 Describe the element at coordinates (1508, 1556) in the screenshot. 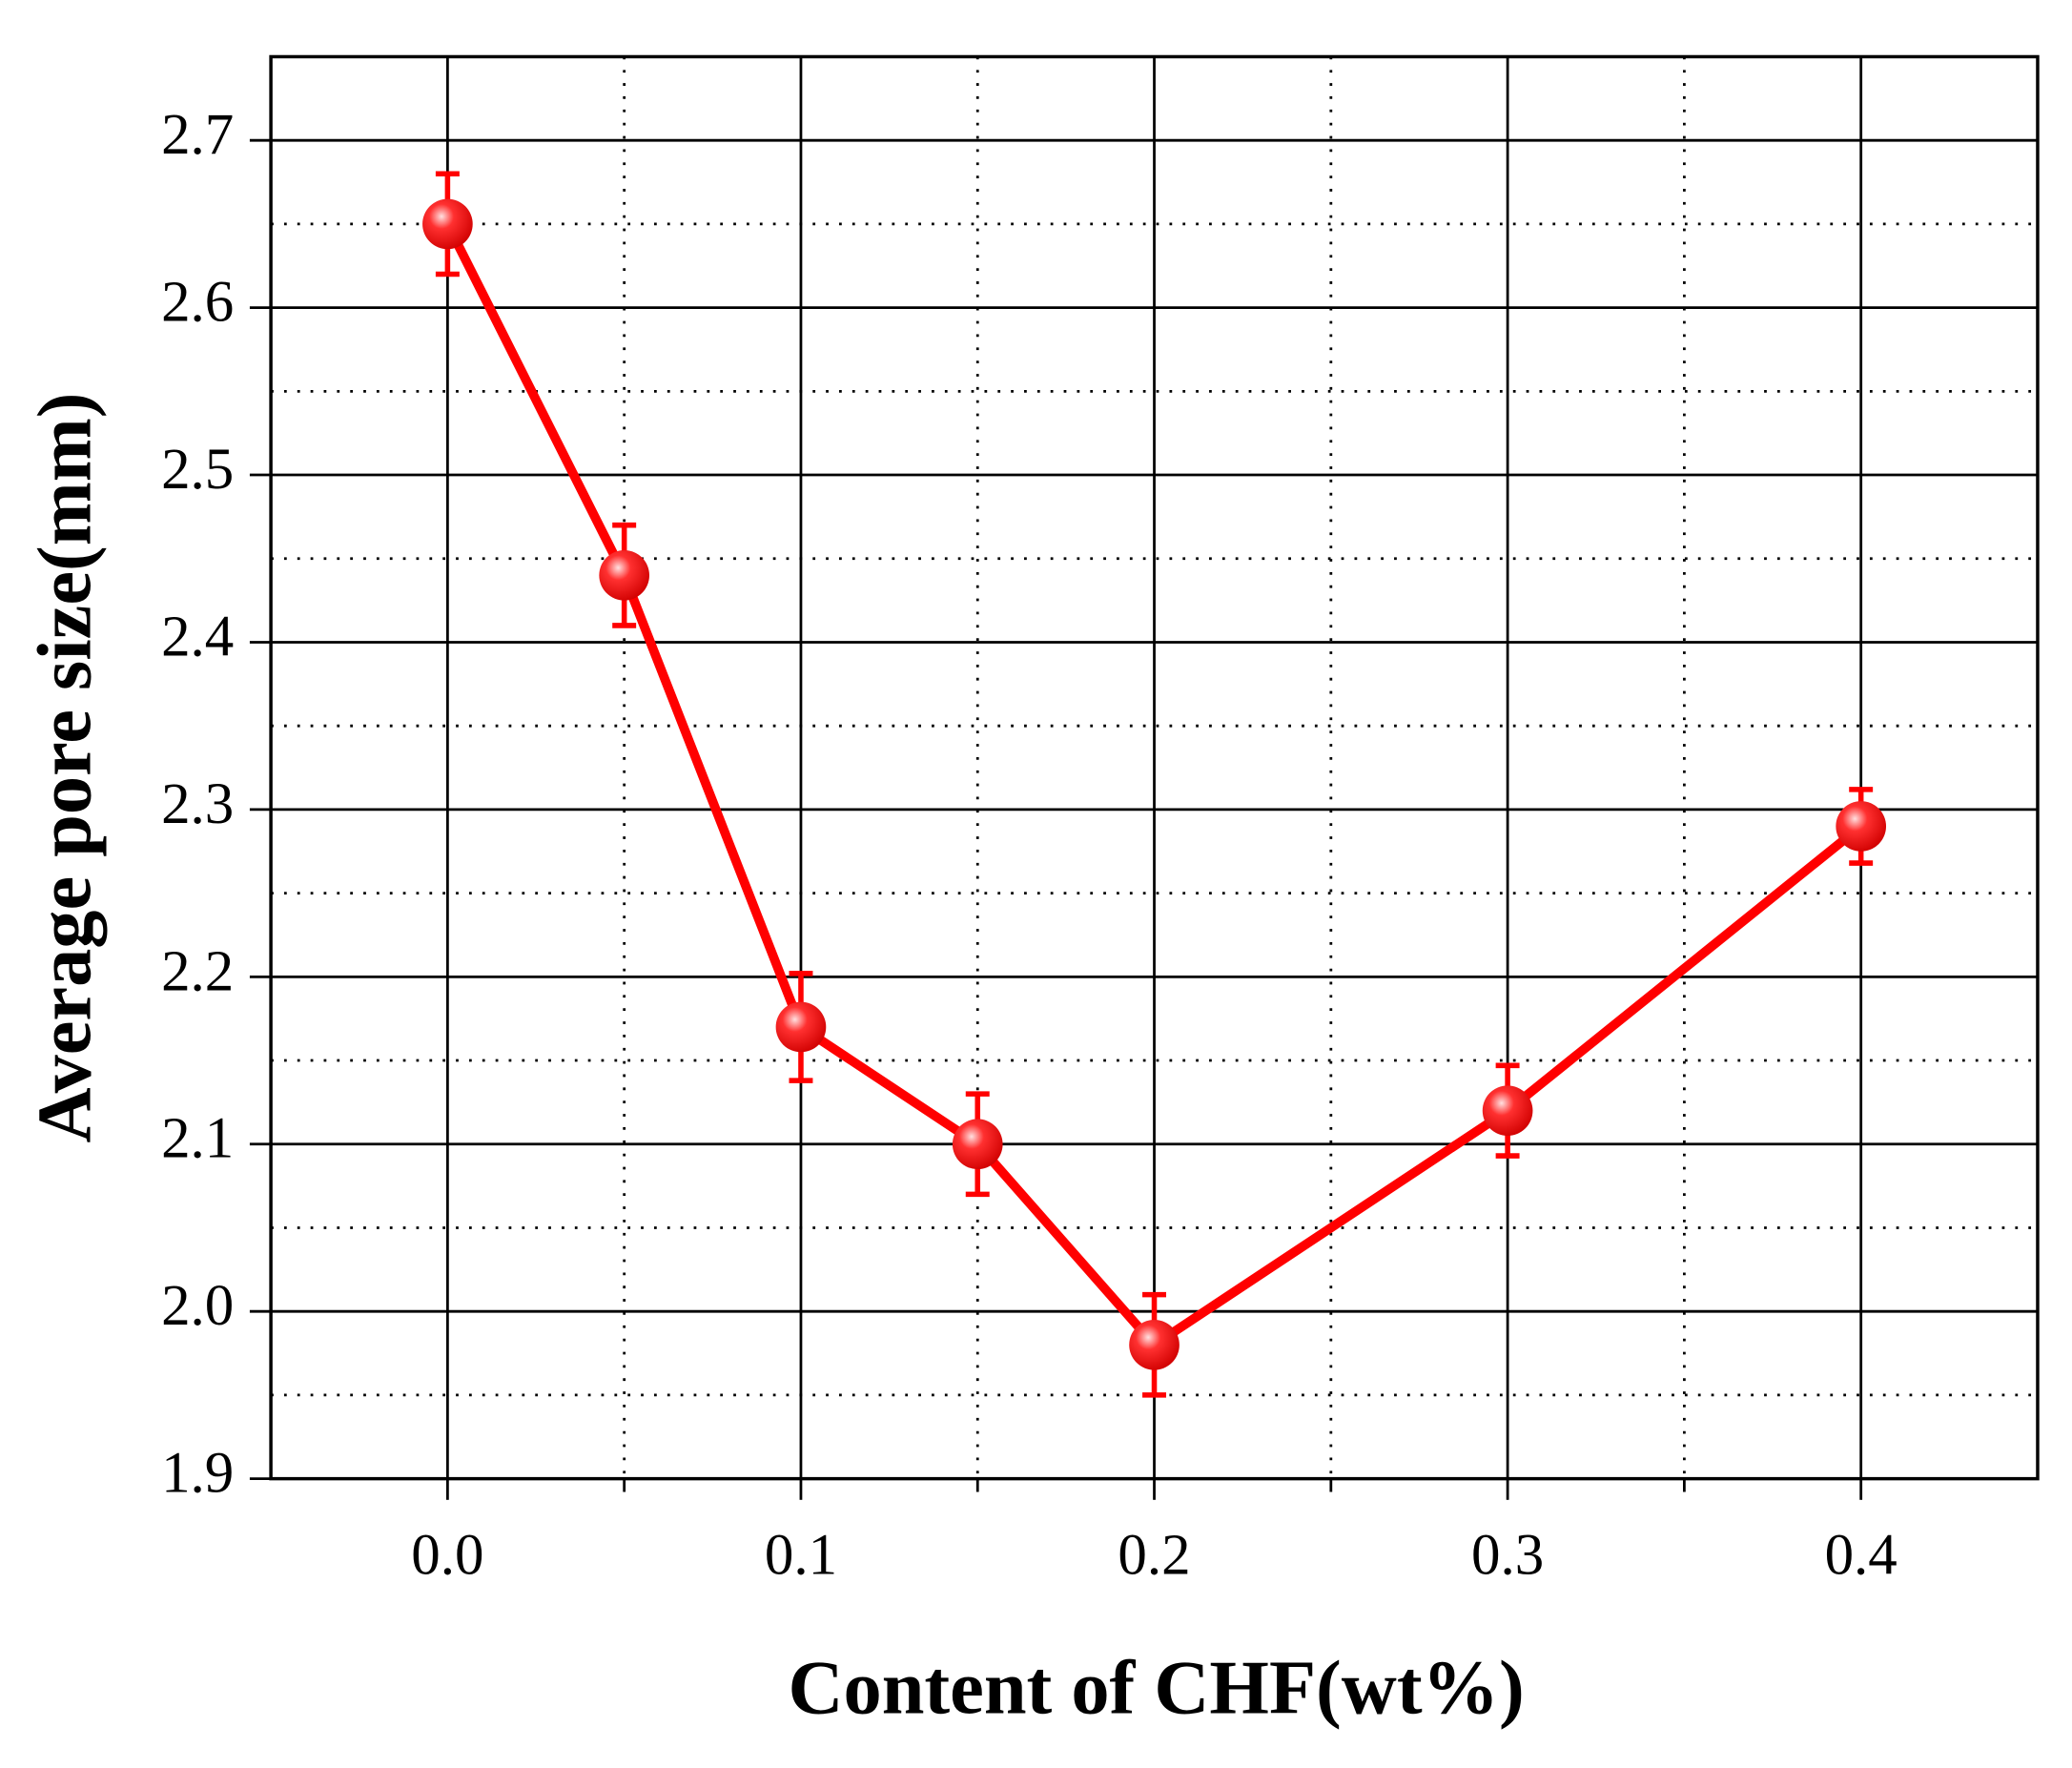

I see `x-tick-label: 0.3` at that location.